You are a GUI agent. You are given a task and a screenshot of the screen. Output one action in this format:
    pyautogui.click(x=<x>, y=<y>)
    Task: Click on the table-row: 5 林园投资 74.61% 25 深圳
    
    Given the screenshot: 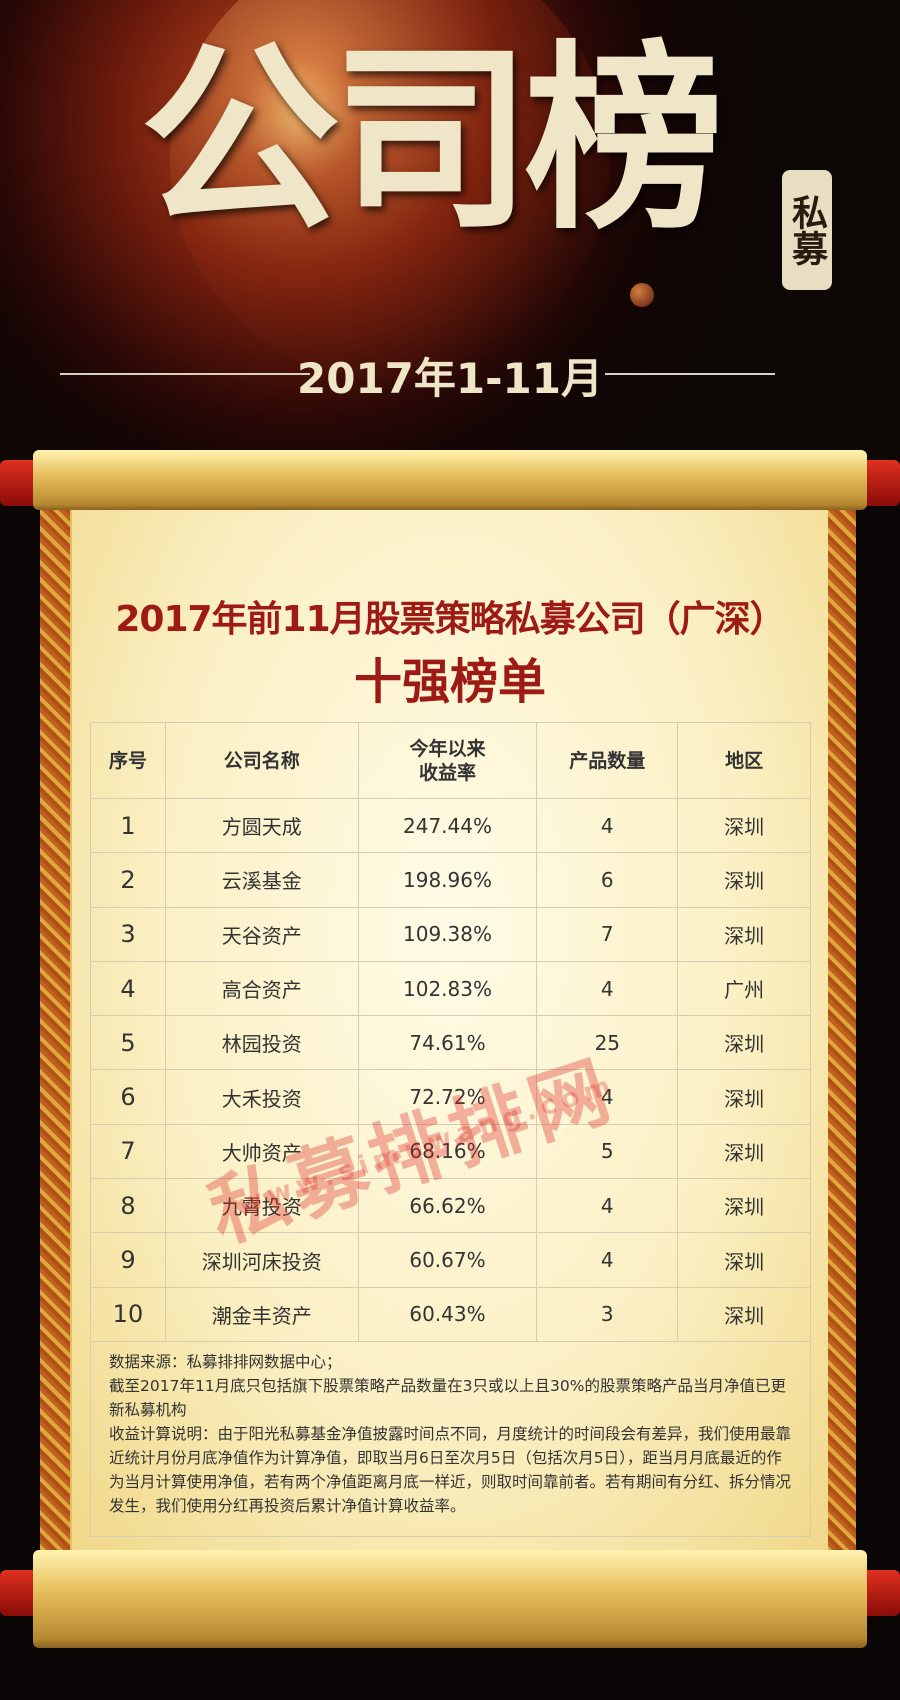 What is the action you would take?
    pyautogui.click(x=450, y=1043)
    